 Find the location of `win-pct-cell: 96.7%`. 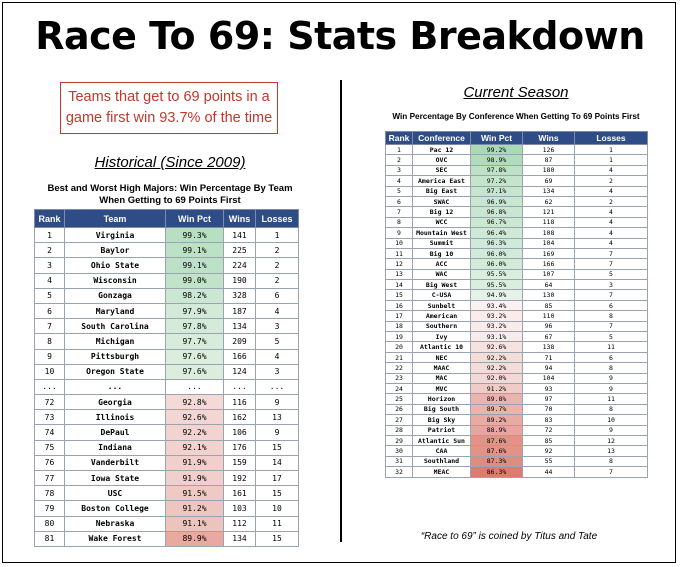

win-pct-cell: 96.7% is located at coordinates (496, 222).